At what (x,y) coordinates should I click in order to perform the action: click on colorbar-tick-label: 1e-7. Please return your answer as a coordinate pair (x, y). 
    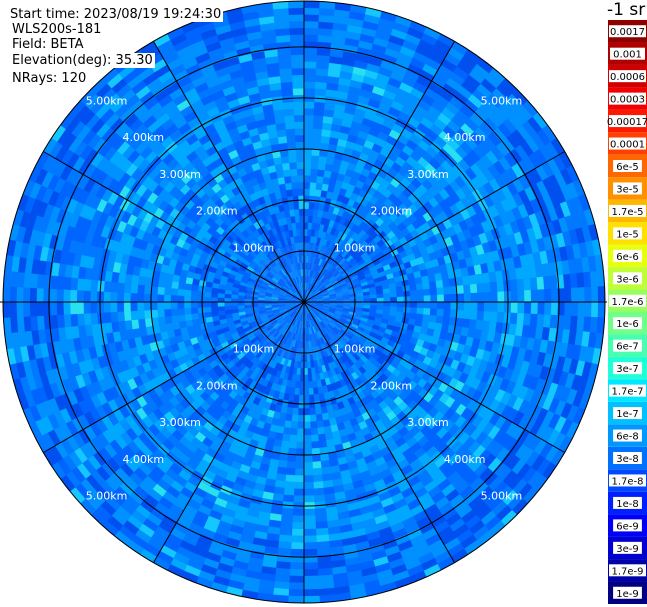
    Looking at the image, I should click on (627, 414).